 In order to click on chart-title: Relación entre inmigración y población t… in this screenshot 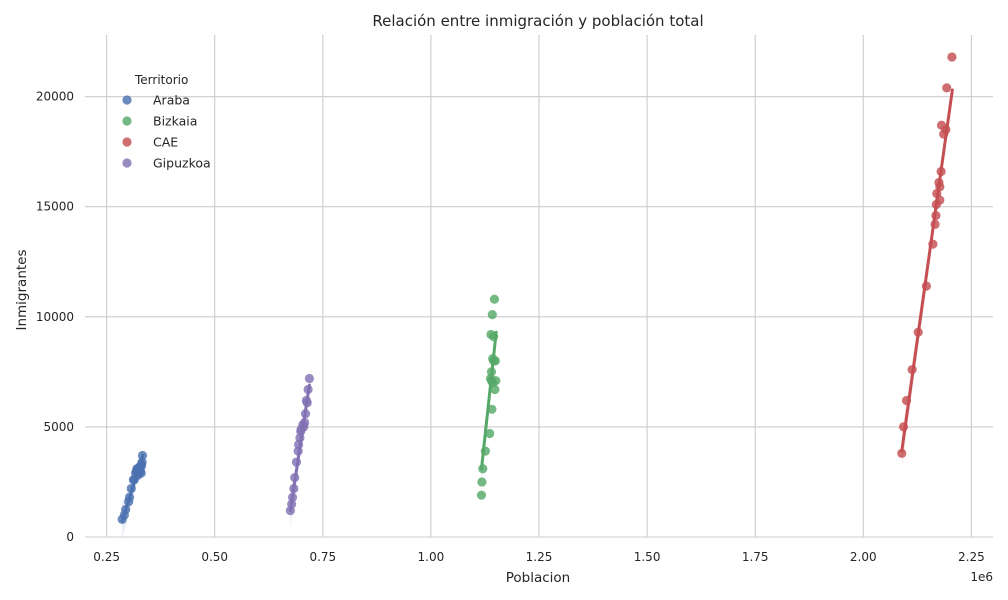, I will do `click(537, 21)`.